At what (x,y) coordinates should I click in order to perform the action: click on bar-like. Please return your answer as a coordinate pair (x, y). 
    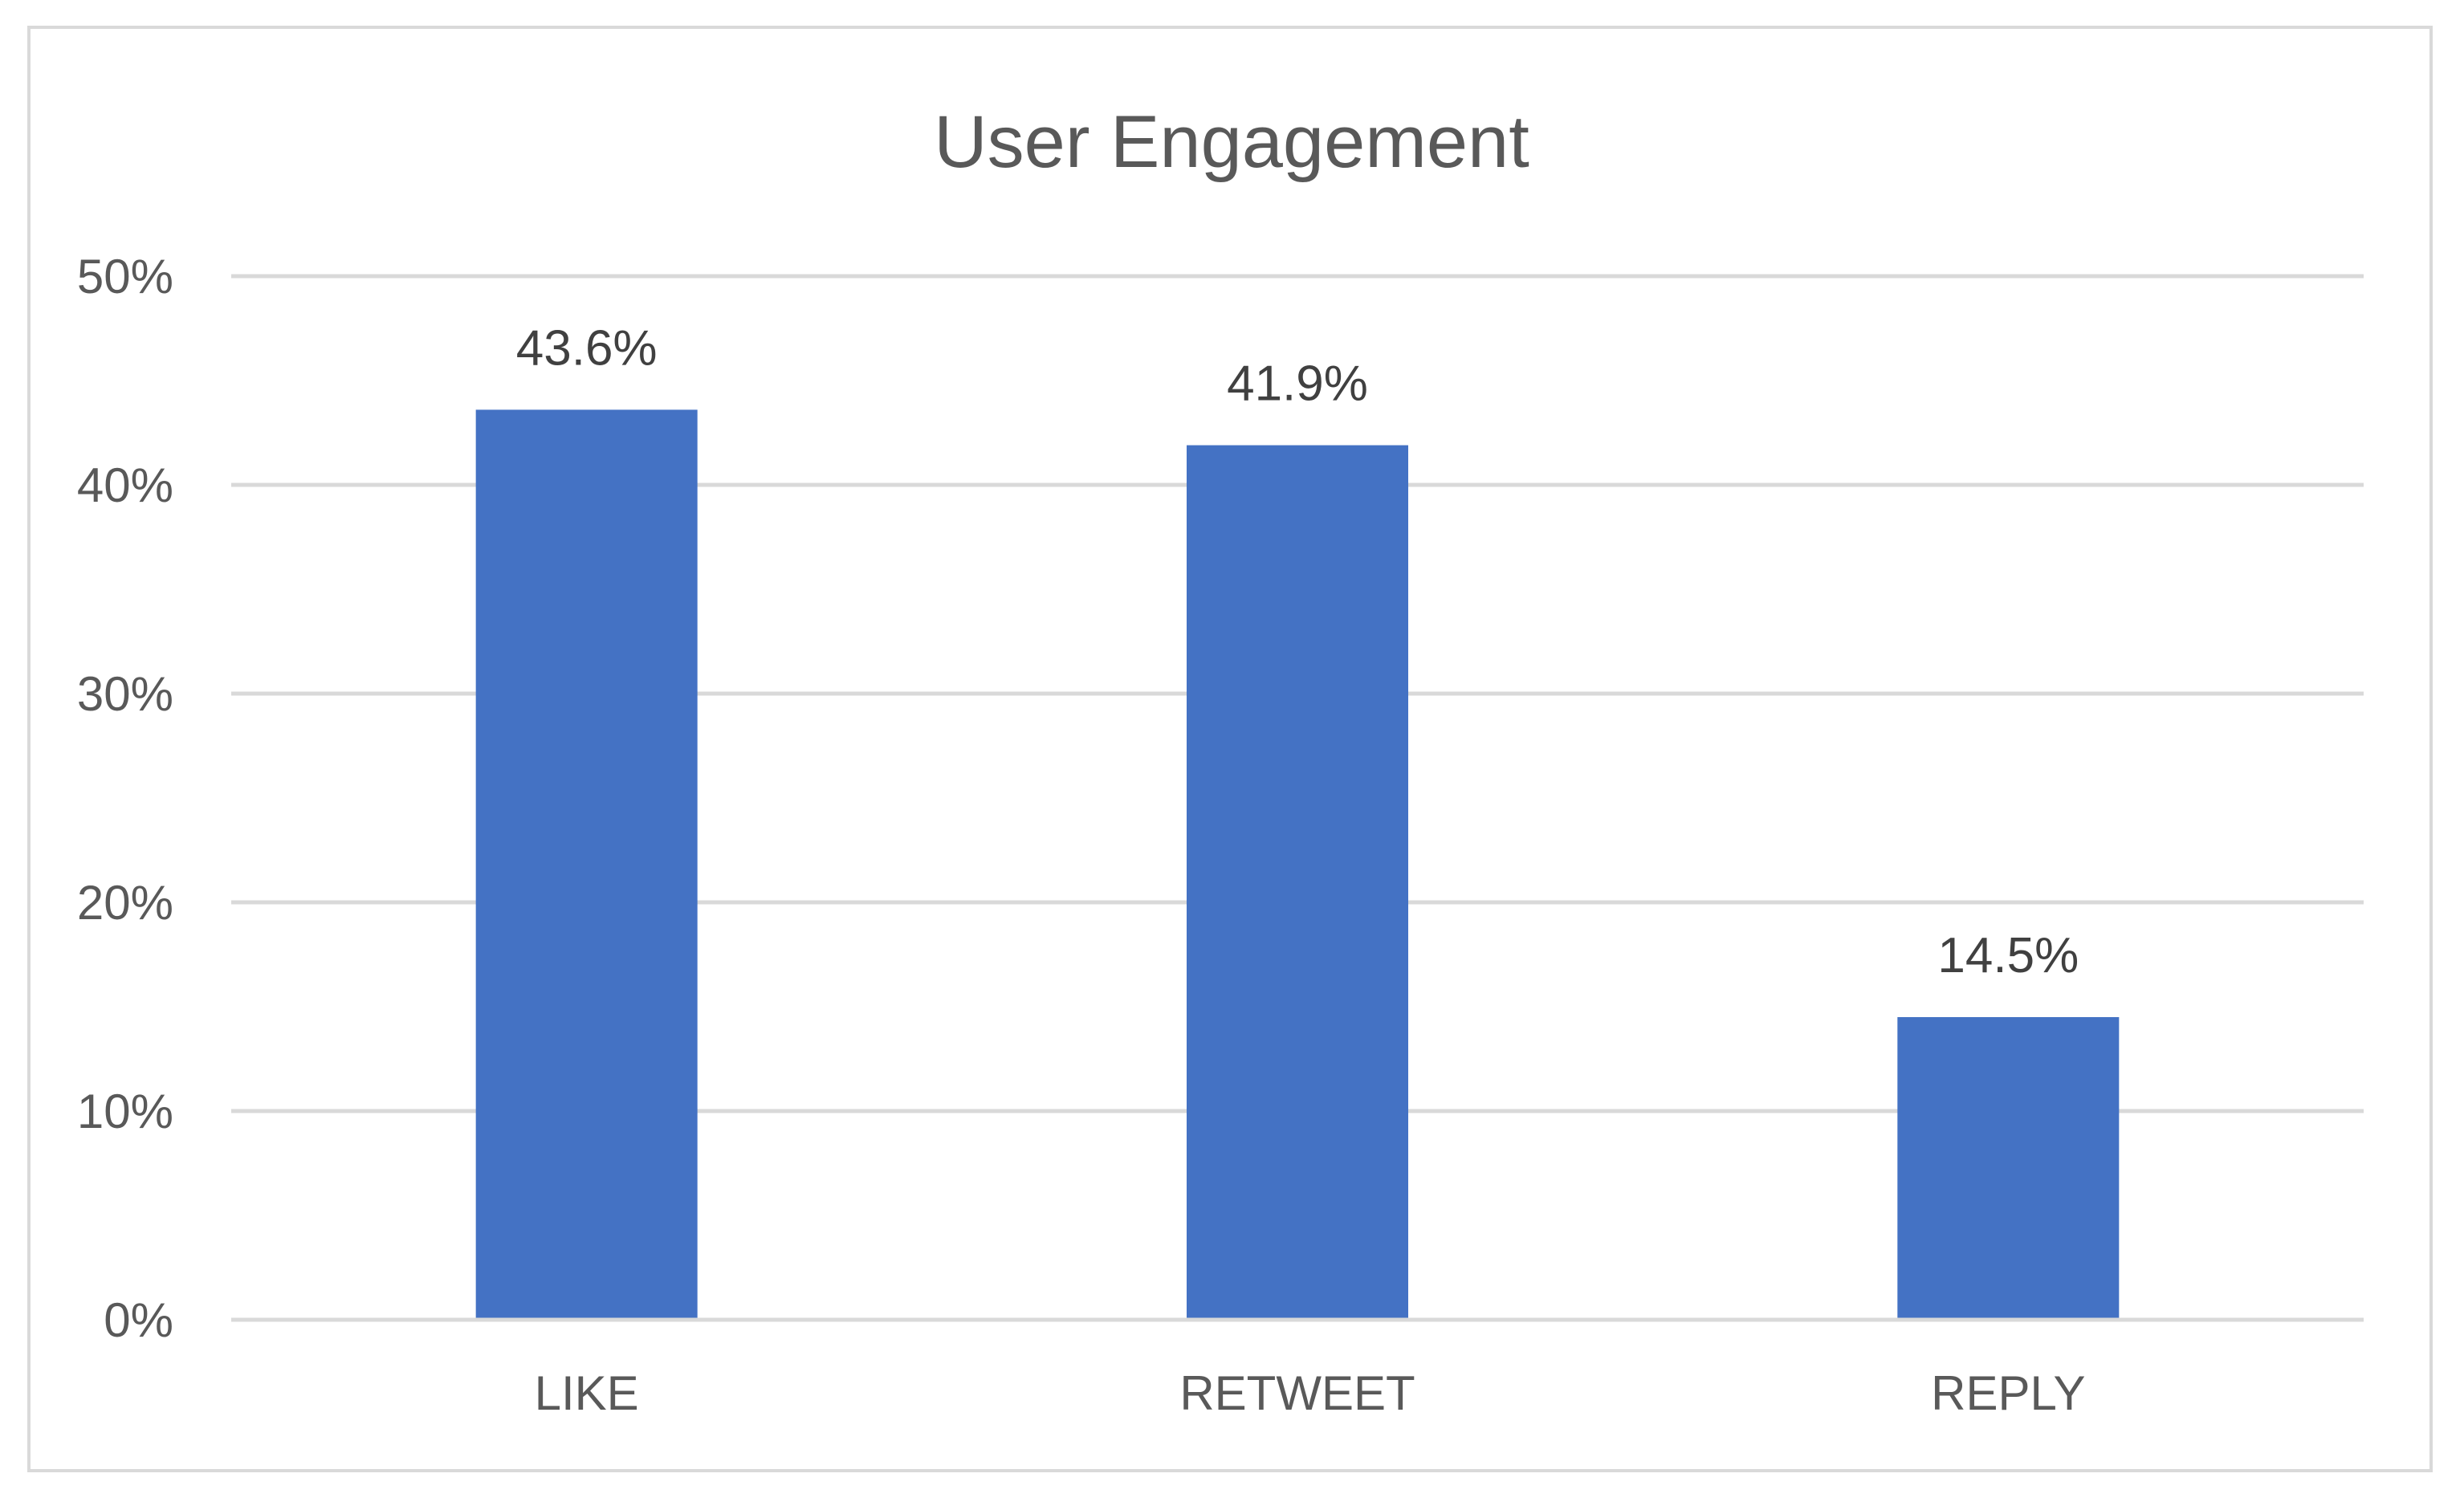
    Looking at the image, I should click on (586, 864).